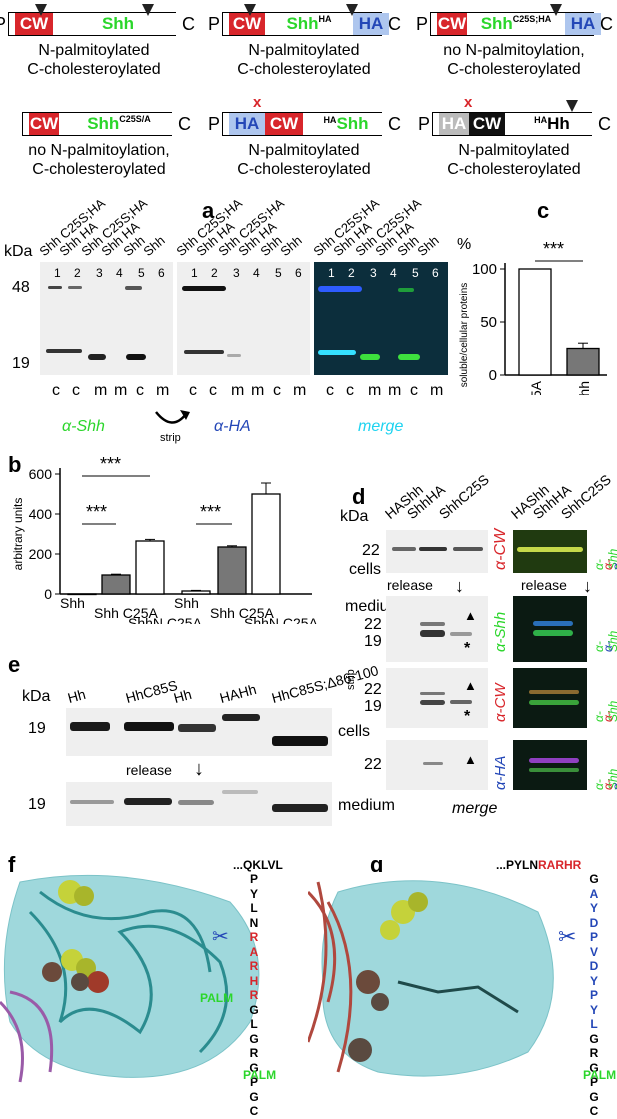 The height and width of the screenshot is (1119, 617). Describe the element at coordinates (587, 586) in the screenshot. I see `release-arrow-icon-2: ↓` at that location.